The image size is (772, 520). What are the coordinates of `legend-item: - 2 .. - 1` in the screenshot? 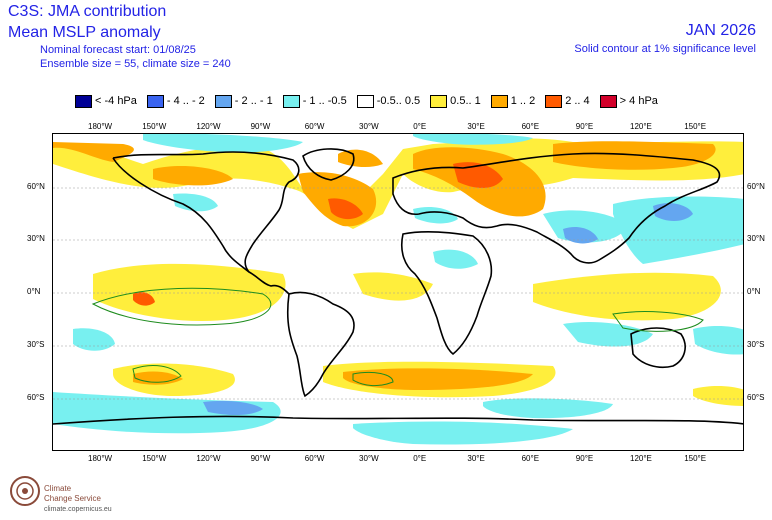 It's located at (243, 101).